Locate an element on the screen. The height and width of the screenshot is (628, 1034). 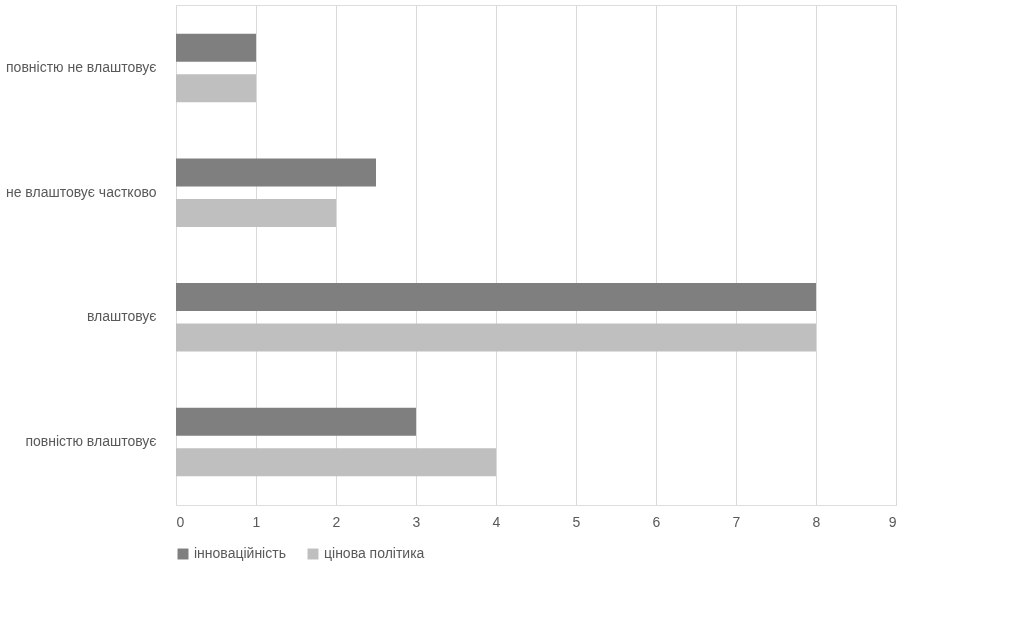
y-tick-label: не влаштовує частково is located at coordinates (81, 191).